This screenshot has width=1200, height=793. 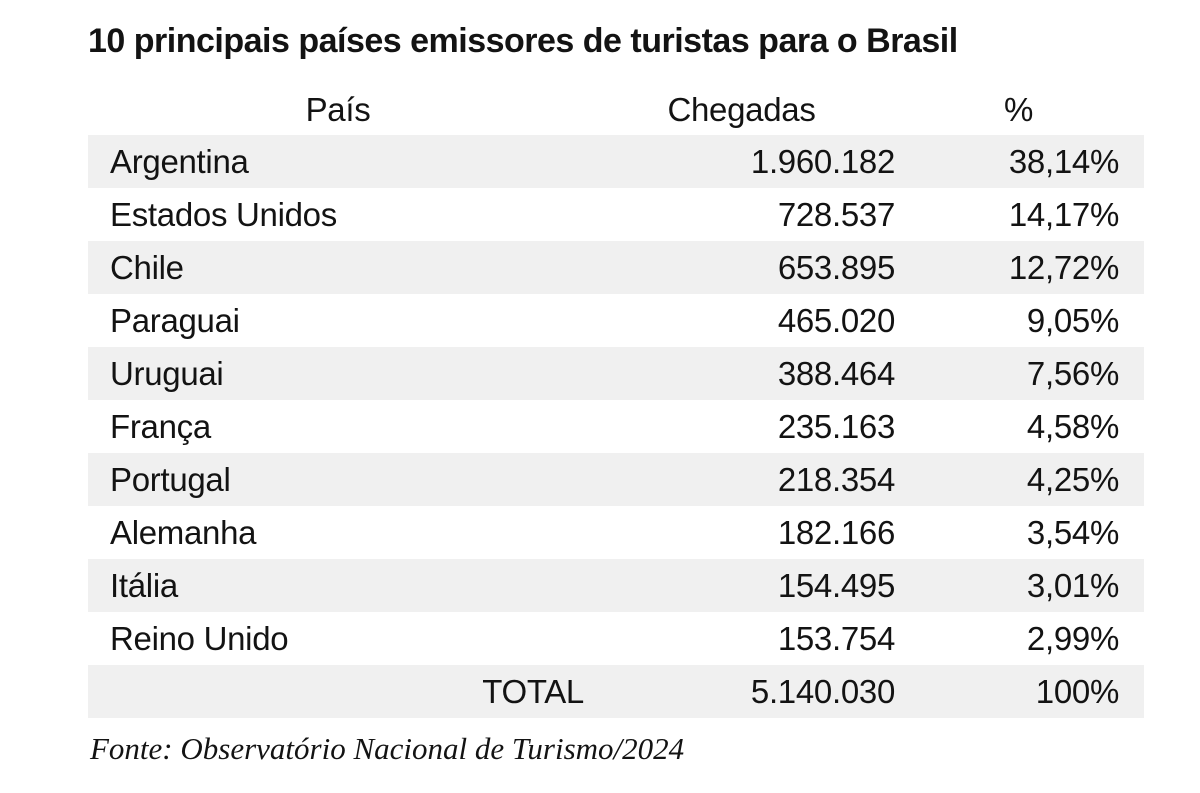 I want to click on table-row: Portugal 218.354 4,25%, so click(x=616, y=480).